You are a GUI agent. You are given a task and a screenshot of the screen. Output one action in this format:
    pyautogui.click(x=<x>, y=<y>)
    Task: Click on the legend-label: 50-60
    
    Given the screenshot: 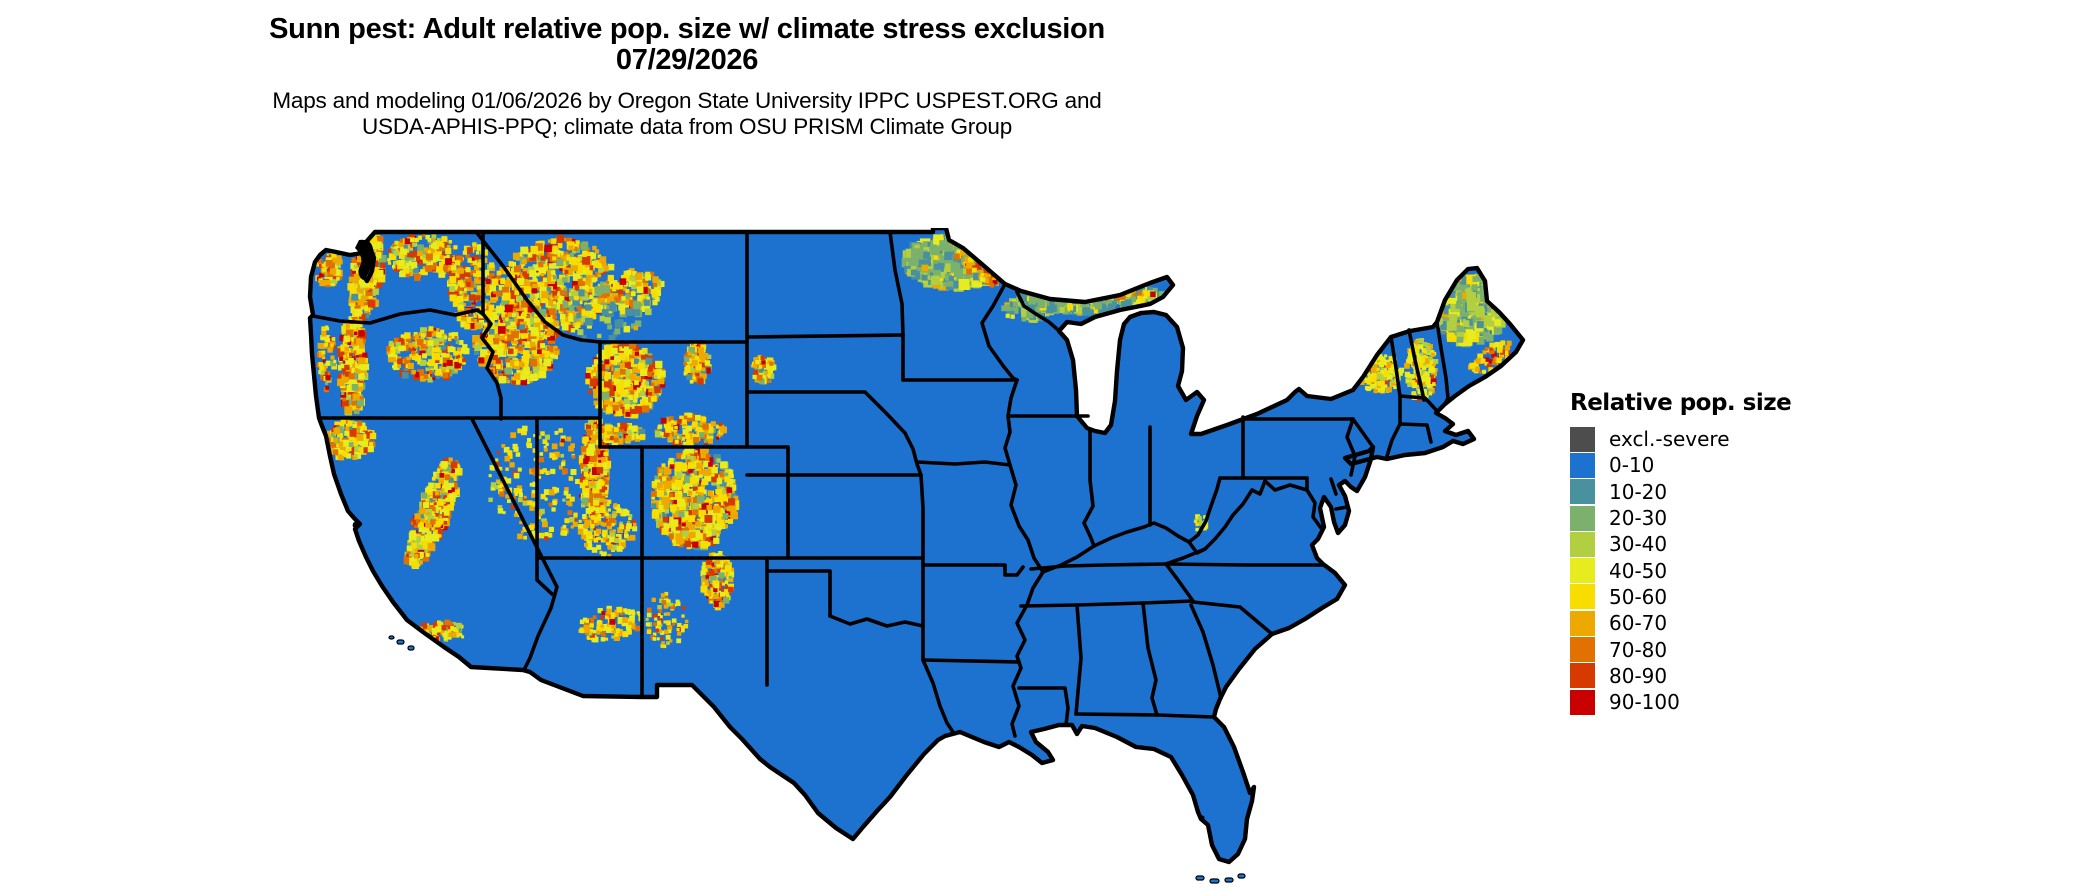 What is the action you would take?
    pyautogui.click(x=1638, y=596)
    